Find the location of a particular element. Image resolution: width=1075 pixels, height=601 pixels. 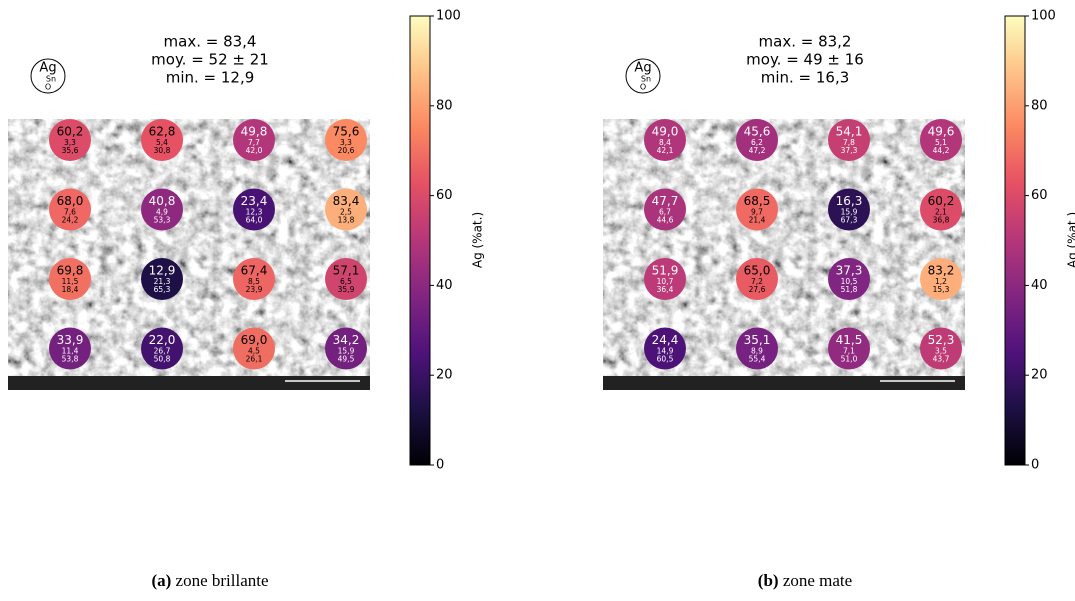

o-label: 51,8 is located at coordinates (849, 289).